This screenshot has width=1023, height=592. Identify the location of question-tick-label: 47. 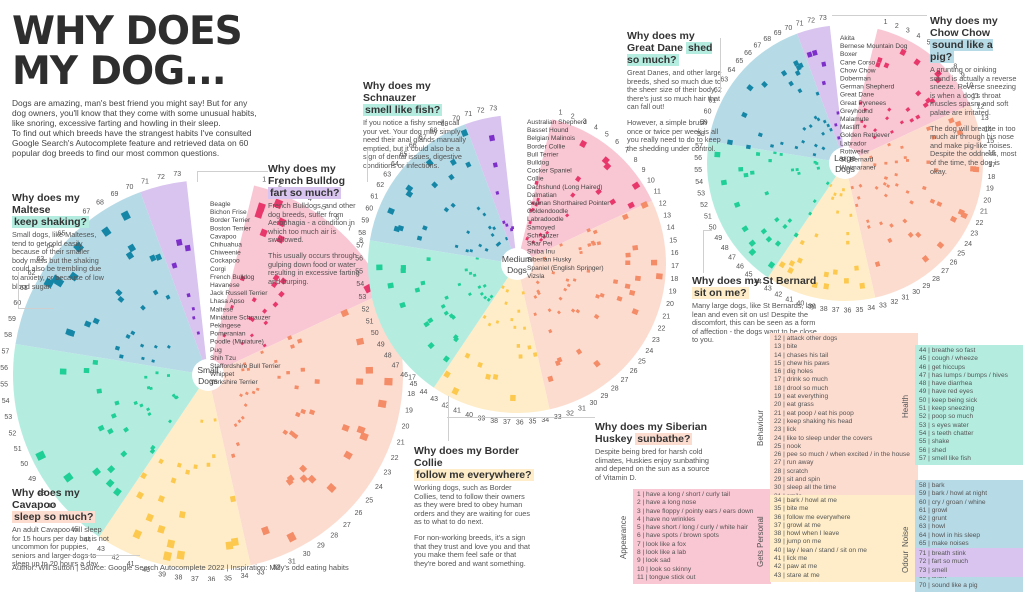
(732, 258).